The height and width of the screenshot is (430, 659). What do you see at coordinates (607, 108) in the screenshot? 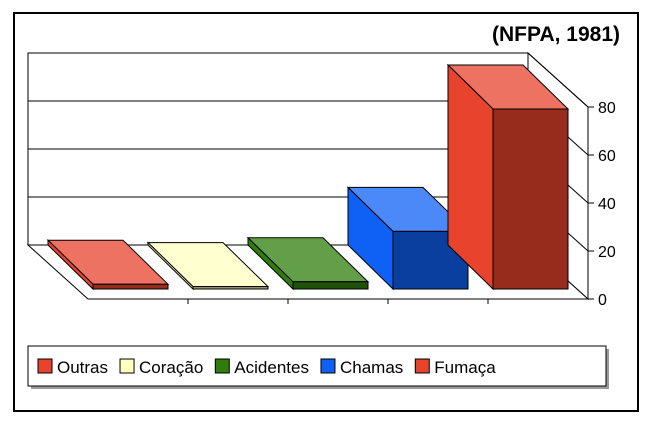
I see `y-tick-label: 80` at bounding box center [607, 108].